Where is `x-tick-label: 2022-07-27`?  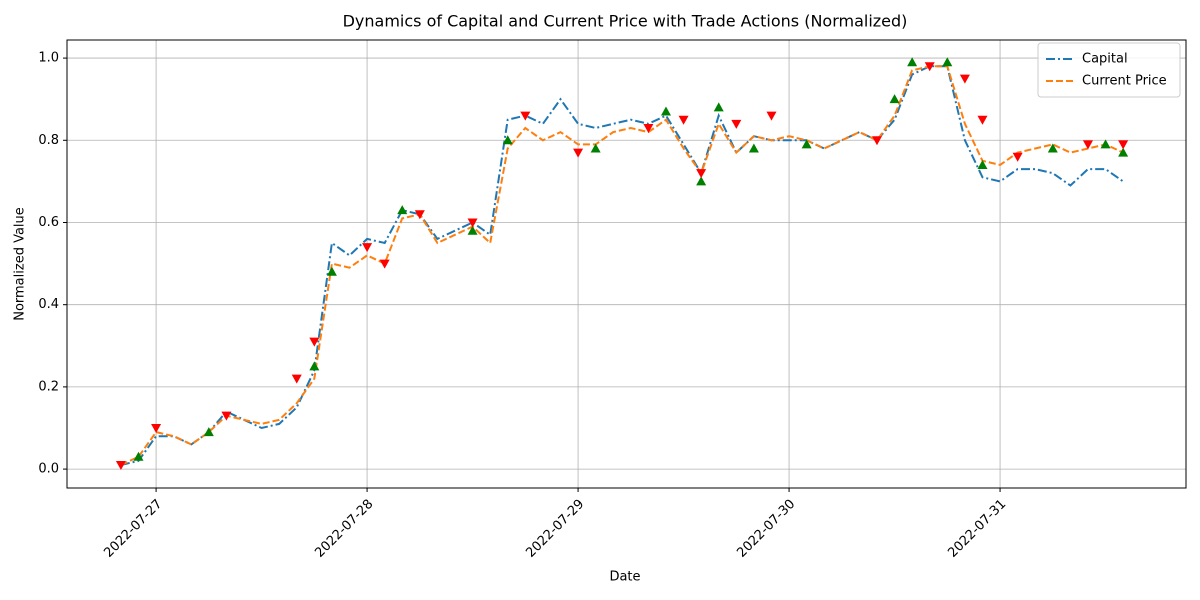
x-tick-label: 2022-07-27 is located at coordinates (133, 529).